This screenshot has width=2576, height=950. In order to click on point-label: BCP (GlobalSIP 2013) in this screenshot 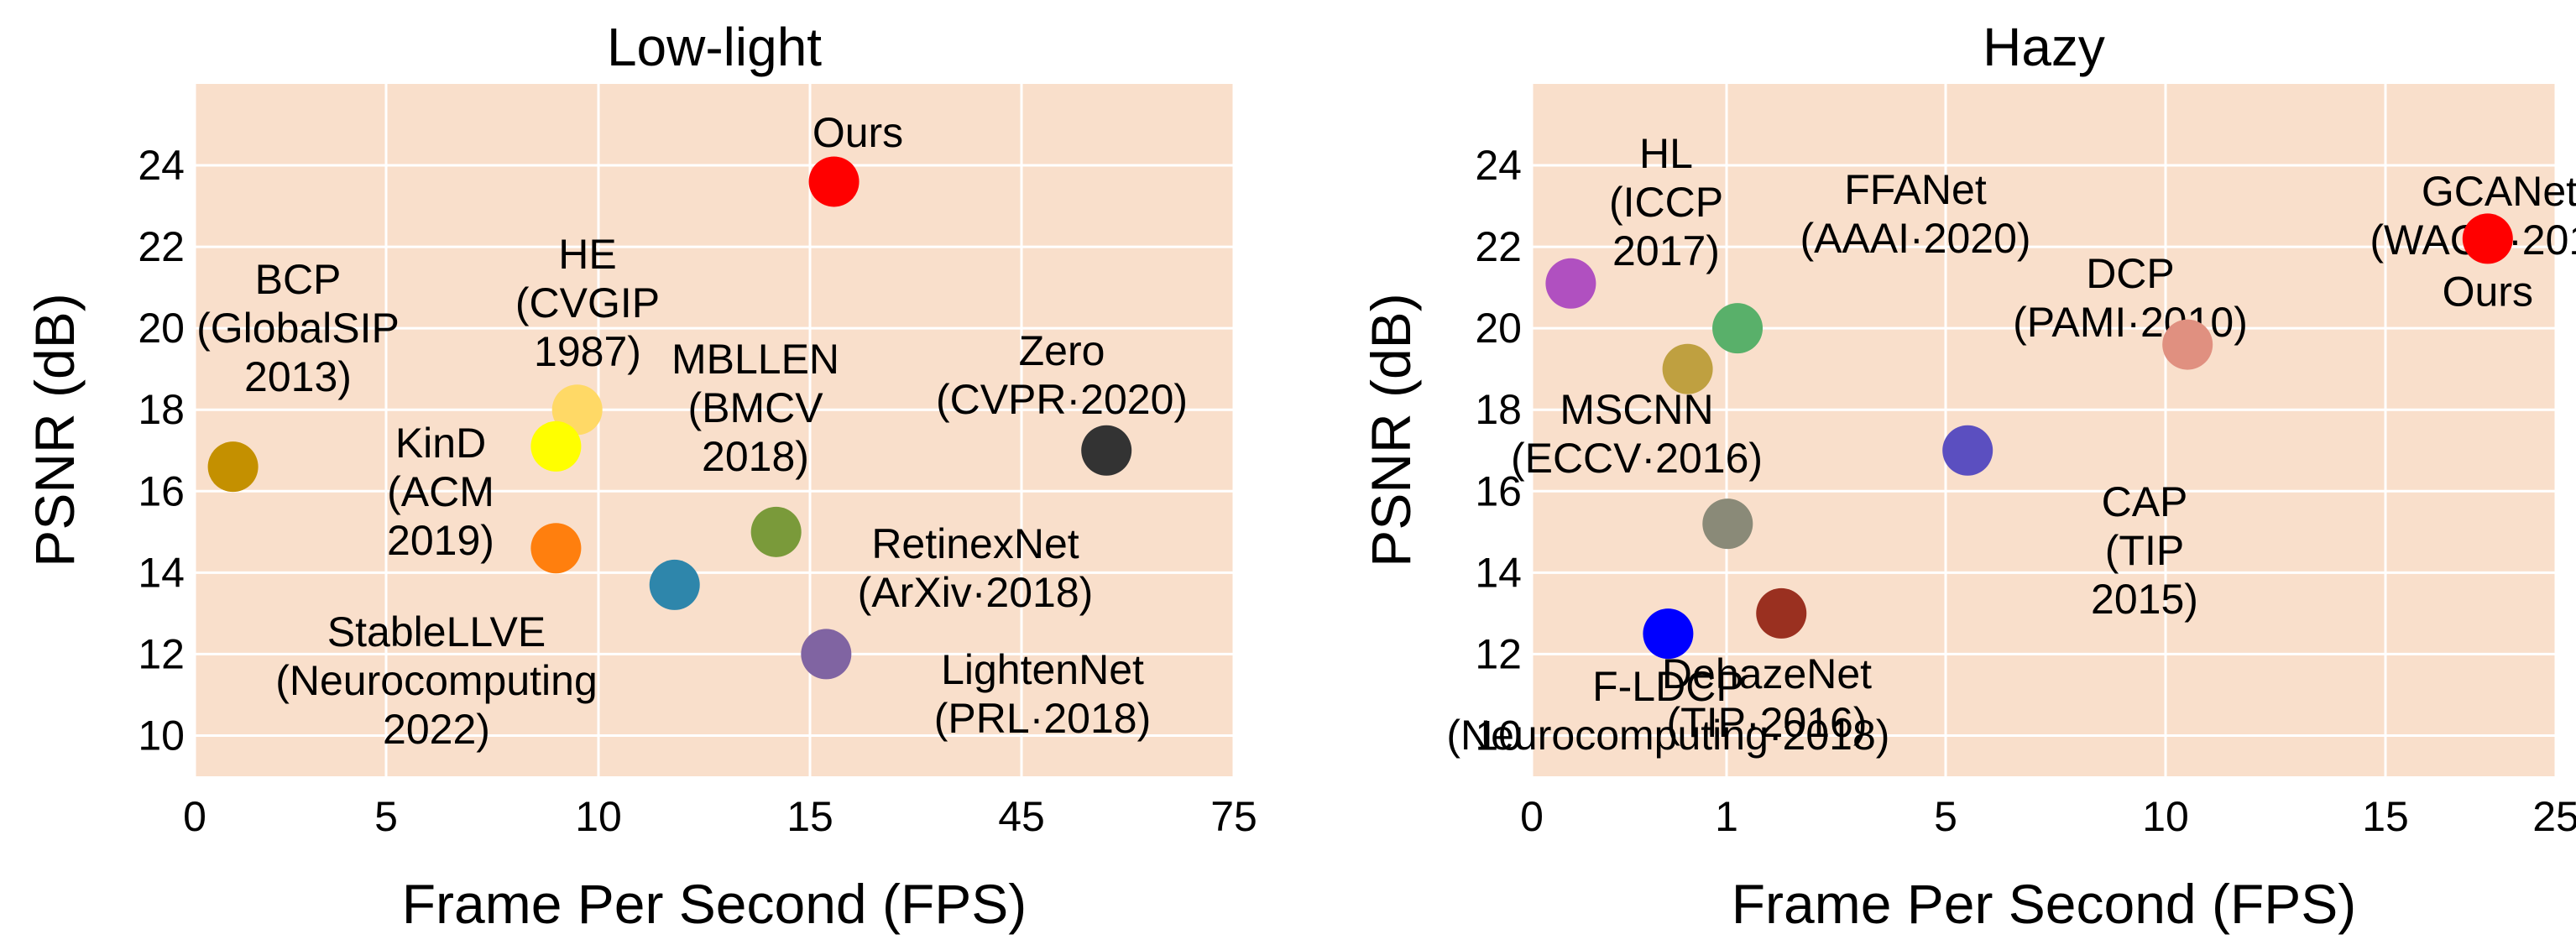, I will do `click(298, 328)`.